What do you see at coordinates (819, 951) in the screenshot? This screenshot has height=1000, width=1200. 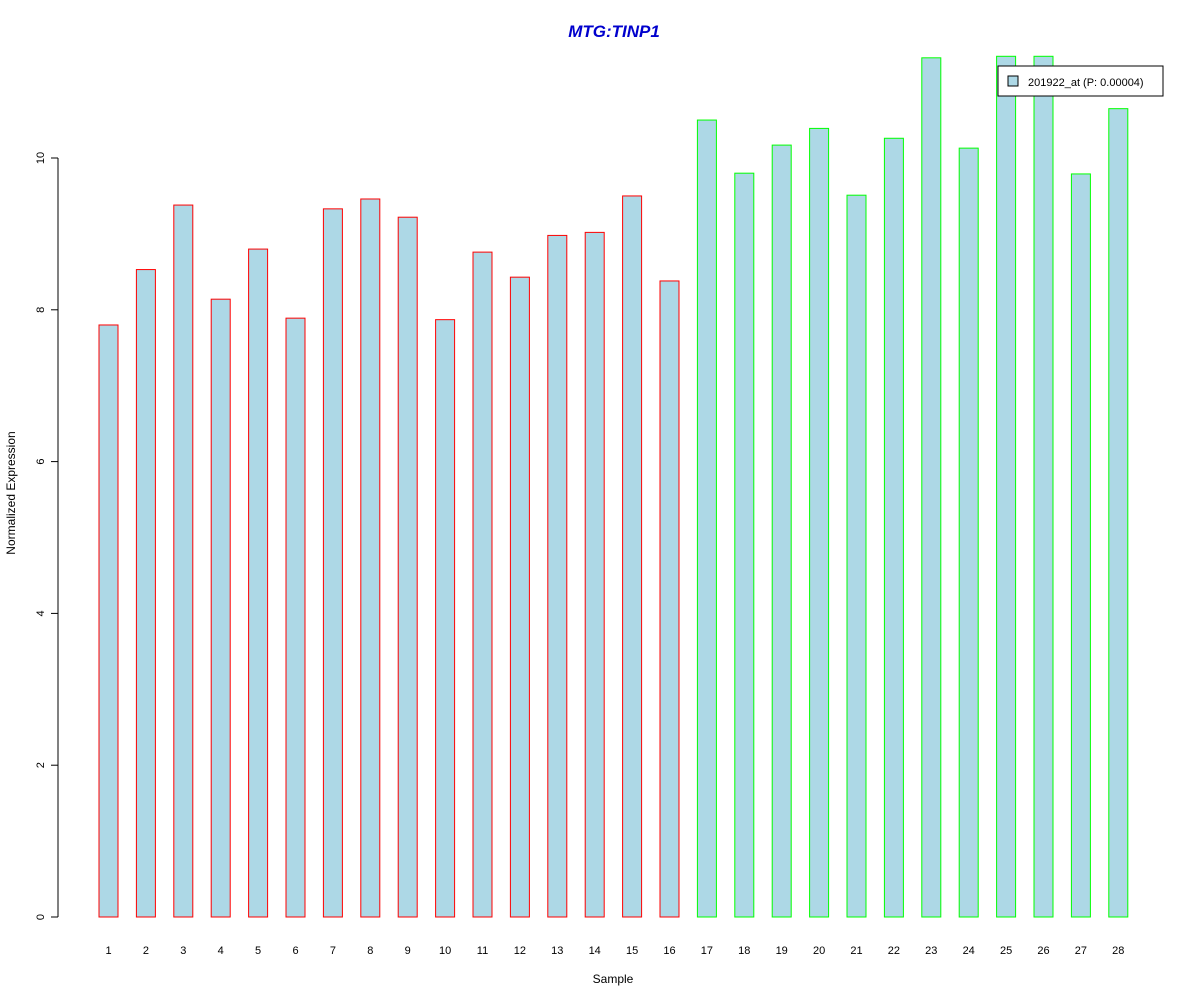 I see `x-tick-label: 20` at bounding box center [819, 951].